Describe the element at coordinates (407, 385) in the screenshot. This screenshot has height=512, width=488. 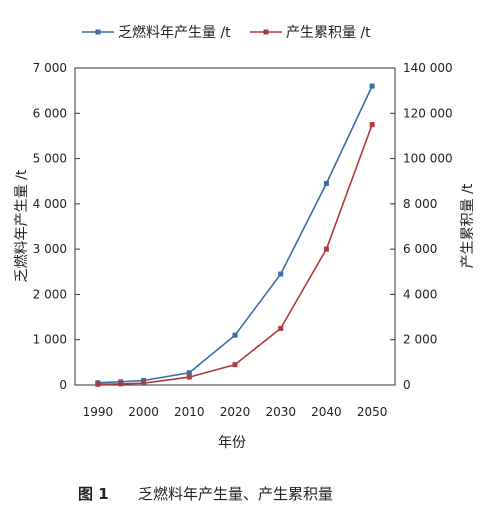
I see `y-right-tick-label: 0` at that location.